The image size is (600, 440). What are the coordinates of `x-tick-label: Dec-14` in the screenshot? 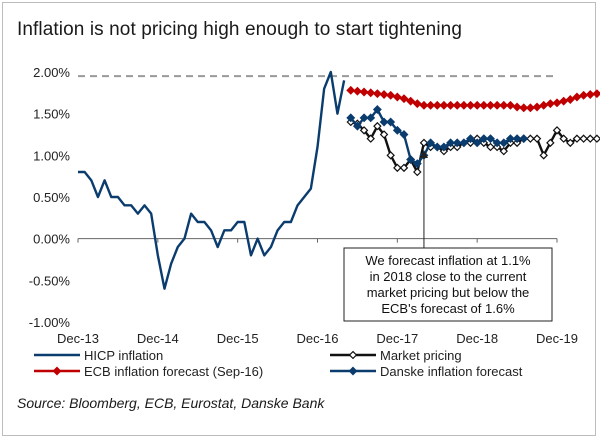 It's located at (158, 338).